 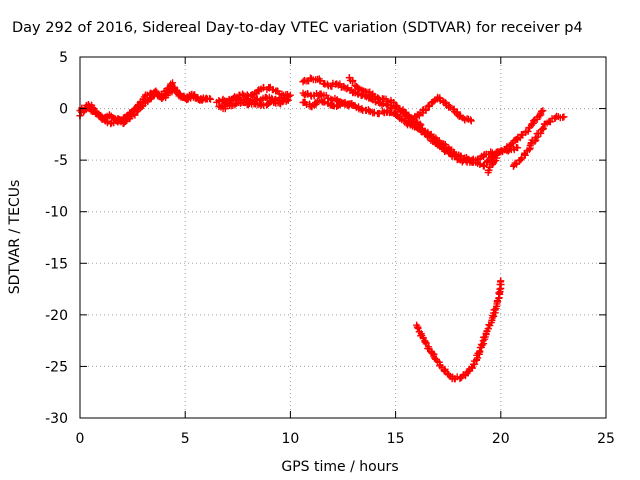 What do you see at coordinates (56, 367) in the screenshot?
I see `y-tick-label: -25` at bounding box center [56, 367].